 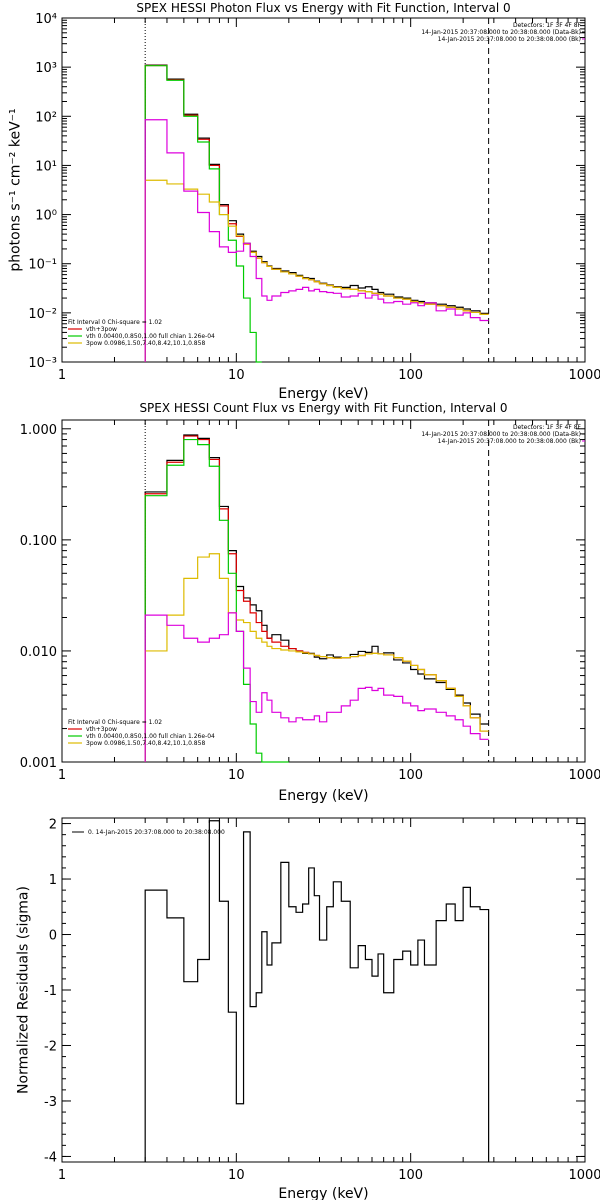 What do you see at coordinates (50, 1046) in the screenshot?
I see `panel-2-ytick-label-2: -2` at bounding box center [50, 1046].